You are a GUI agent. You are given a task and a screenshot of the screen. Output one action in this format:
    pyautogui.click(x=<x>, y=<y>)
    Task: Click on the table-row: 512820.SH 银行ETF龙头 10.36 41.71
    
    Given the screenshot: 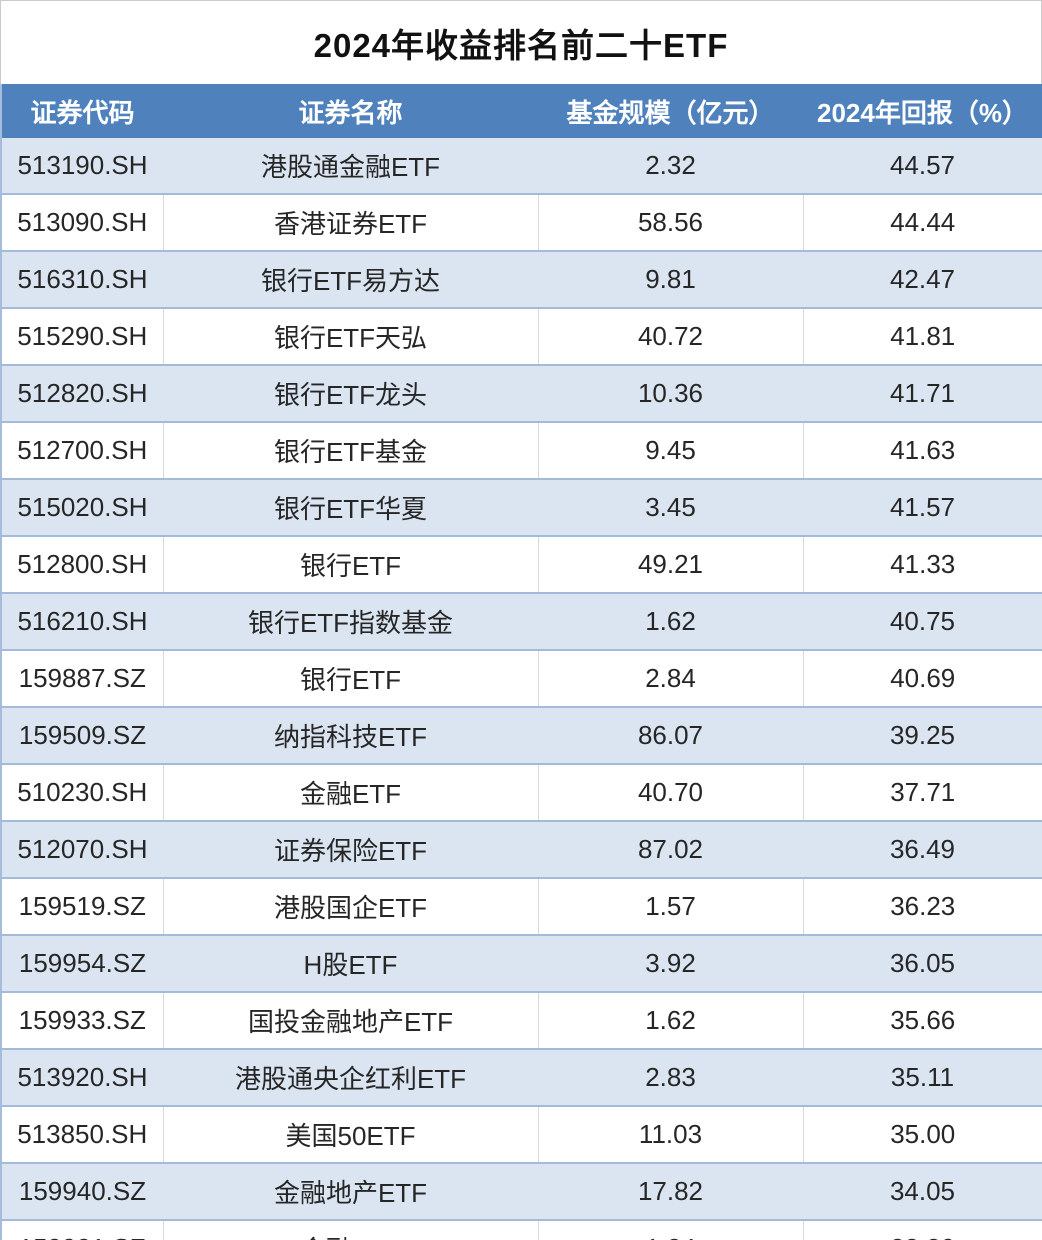 What is the action you would take?
    pyautogui.click(x=521, y=394)
    